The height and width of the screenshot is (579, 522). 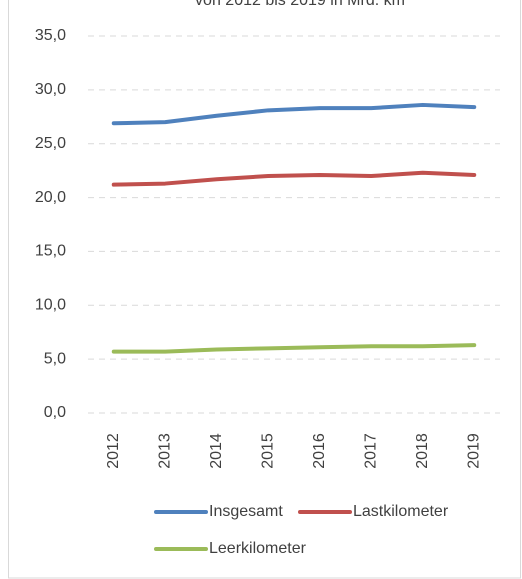 I want to click on y-tick-label: 30,0, so click(x=50, y=89).